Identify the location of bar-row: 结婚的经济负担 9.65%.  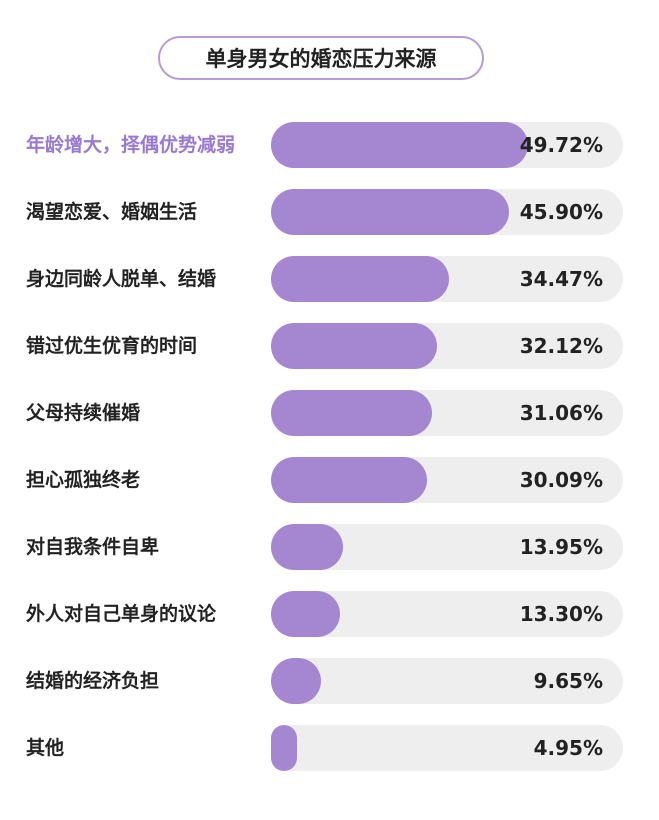
(329, 681).